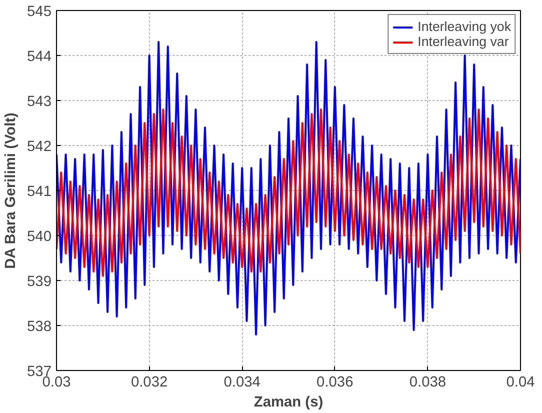 This screenshot has width=542, height=413. What do you see at coordinates (39, 237) in the screenshot?
I see `y-tick-label: 540` at bounding box center [39, 237].